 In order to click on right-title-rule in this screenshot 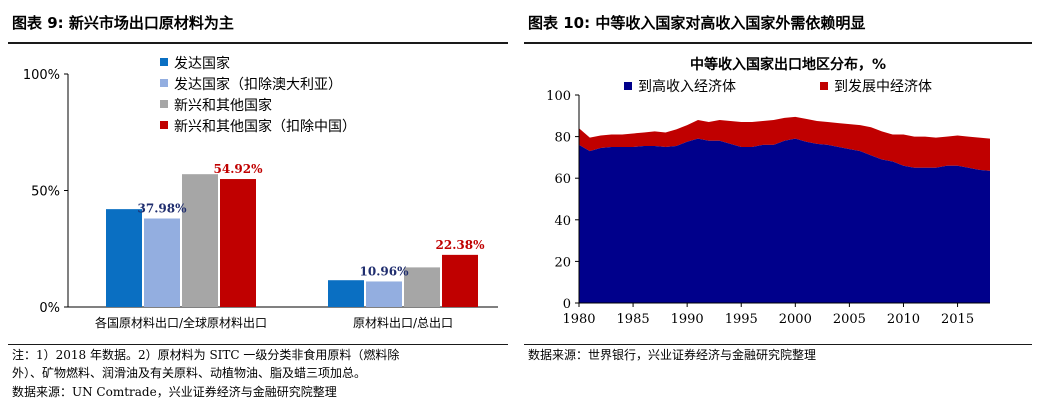, I will do `click(778, 43)`.